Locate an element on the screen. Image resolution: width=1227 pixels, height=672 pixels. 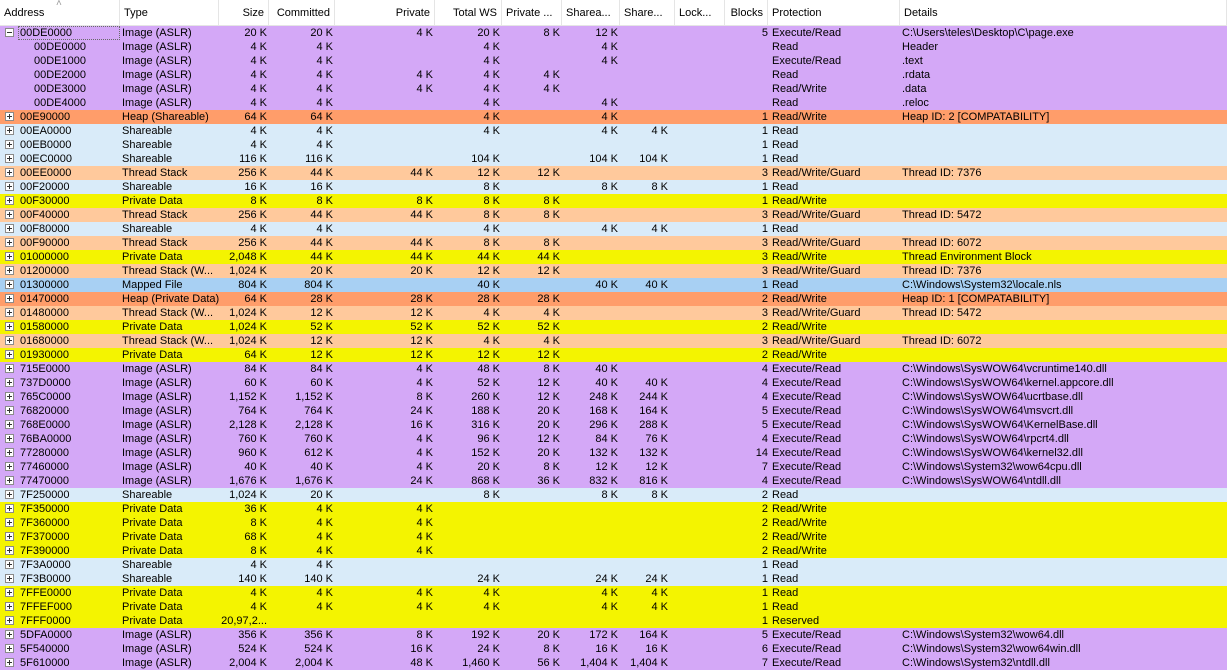
memory-region-row: 00EB0000 Shareable 4 K 4 K 1 Read is located at coordinates (613, 145).